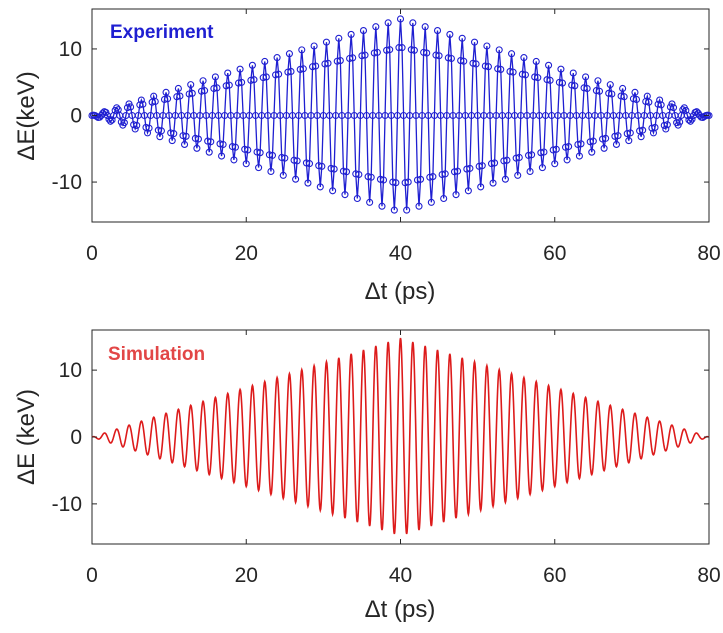 Image resolution: width=723 pixels, height=633 pixels. I want to click on y-tick-label: -10, so click(67, 504).